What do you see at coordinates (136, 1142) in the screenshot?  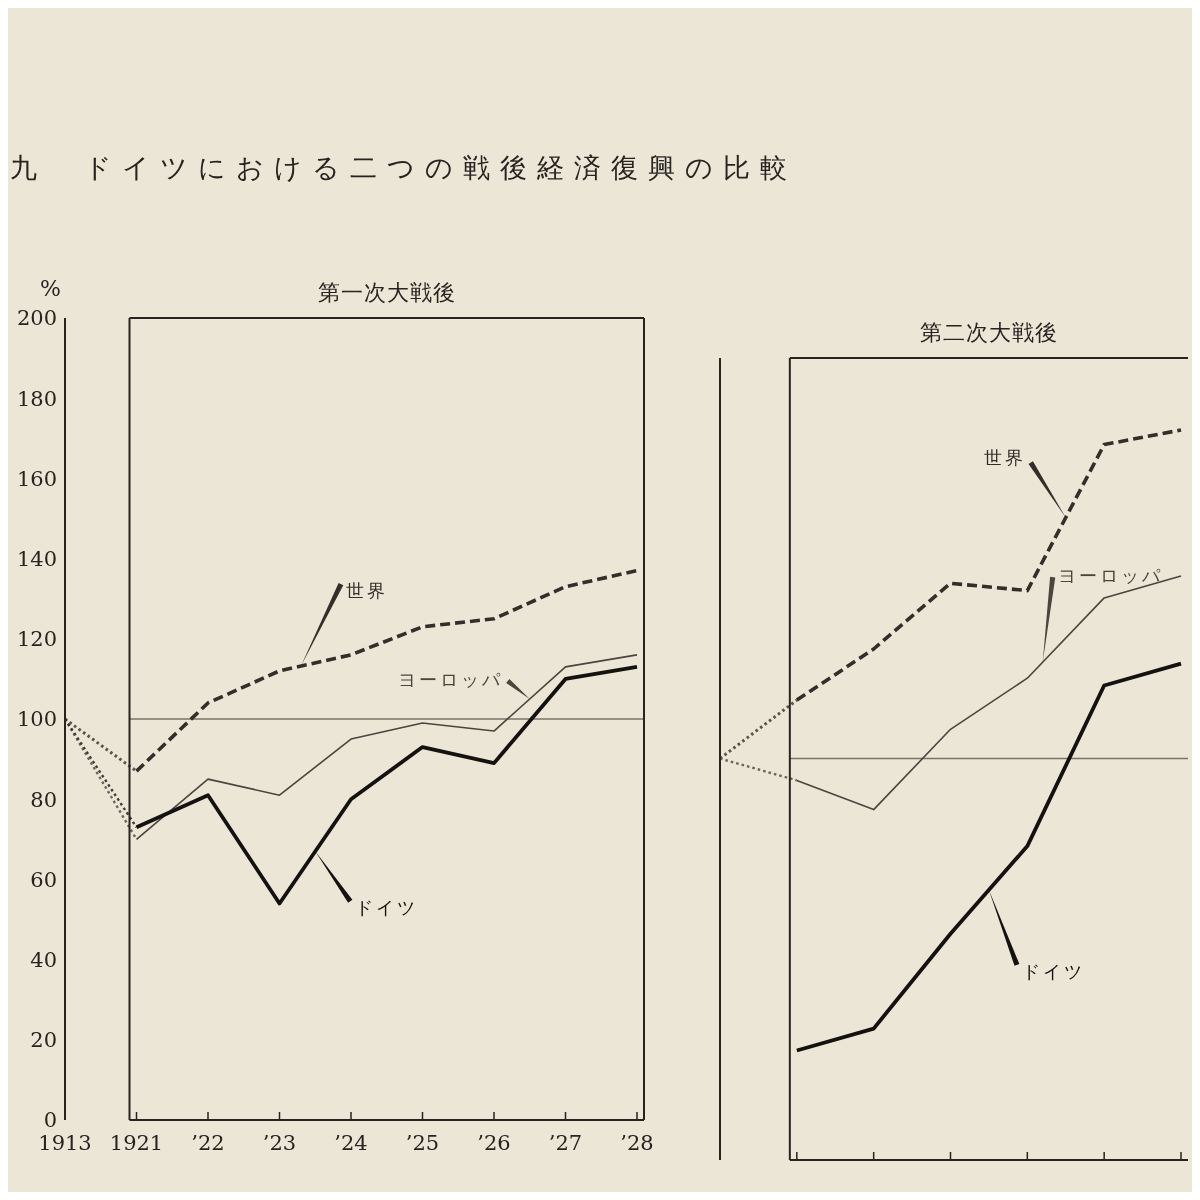 I see `x-tick-label: 1921` at bounding box center [136, 1142].